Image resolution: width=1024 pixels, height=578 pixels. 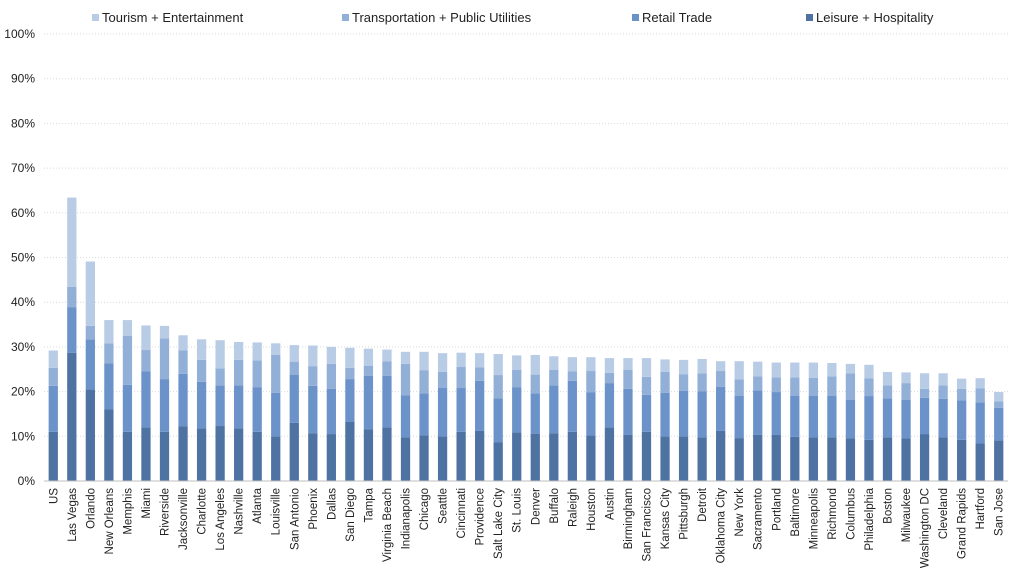 What do you see at coordinates (870, 518) in the screenshot?
I see `x-tick-label: Philadelphia` at bounding box center [870, 518].